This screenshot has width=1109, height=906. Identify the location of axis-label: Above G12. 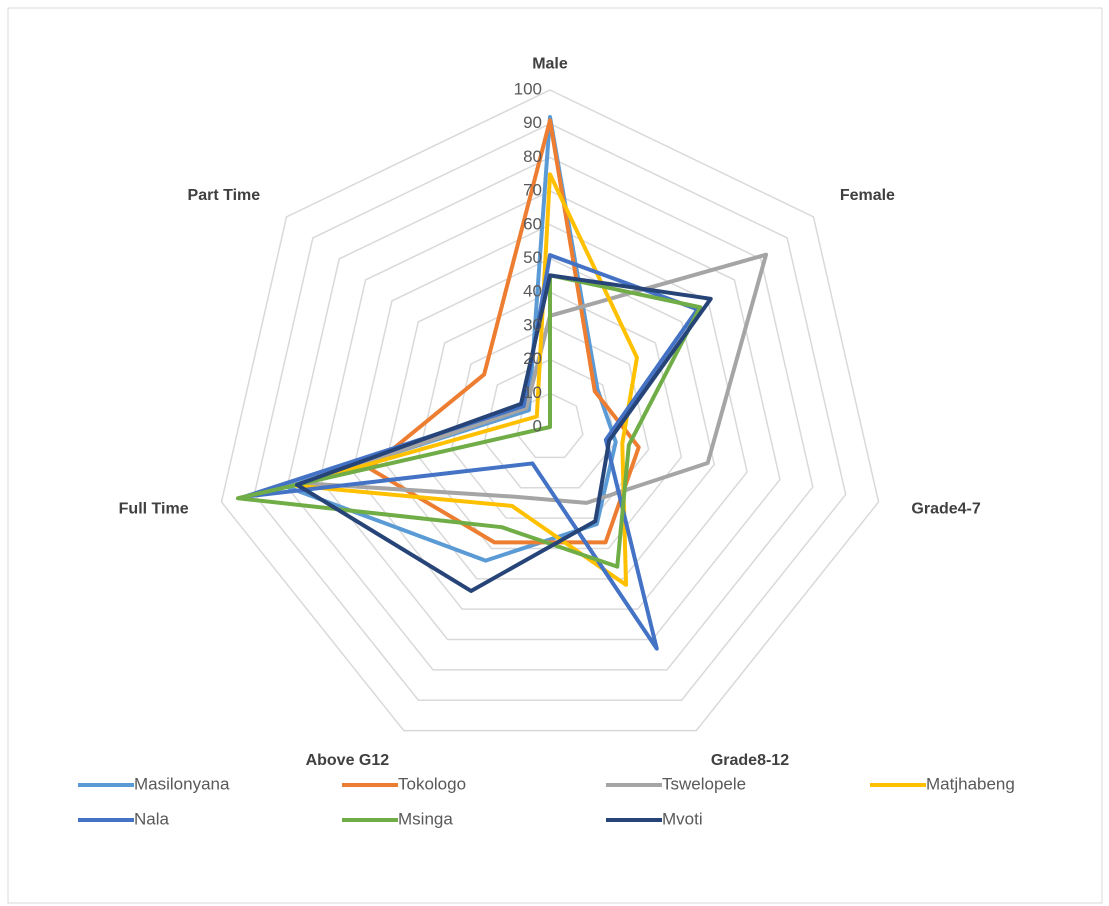
(348, 760).